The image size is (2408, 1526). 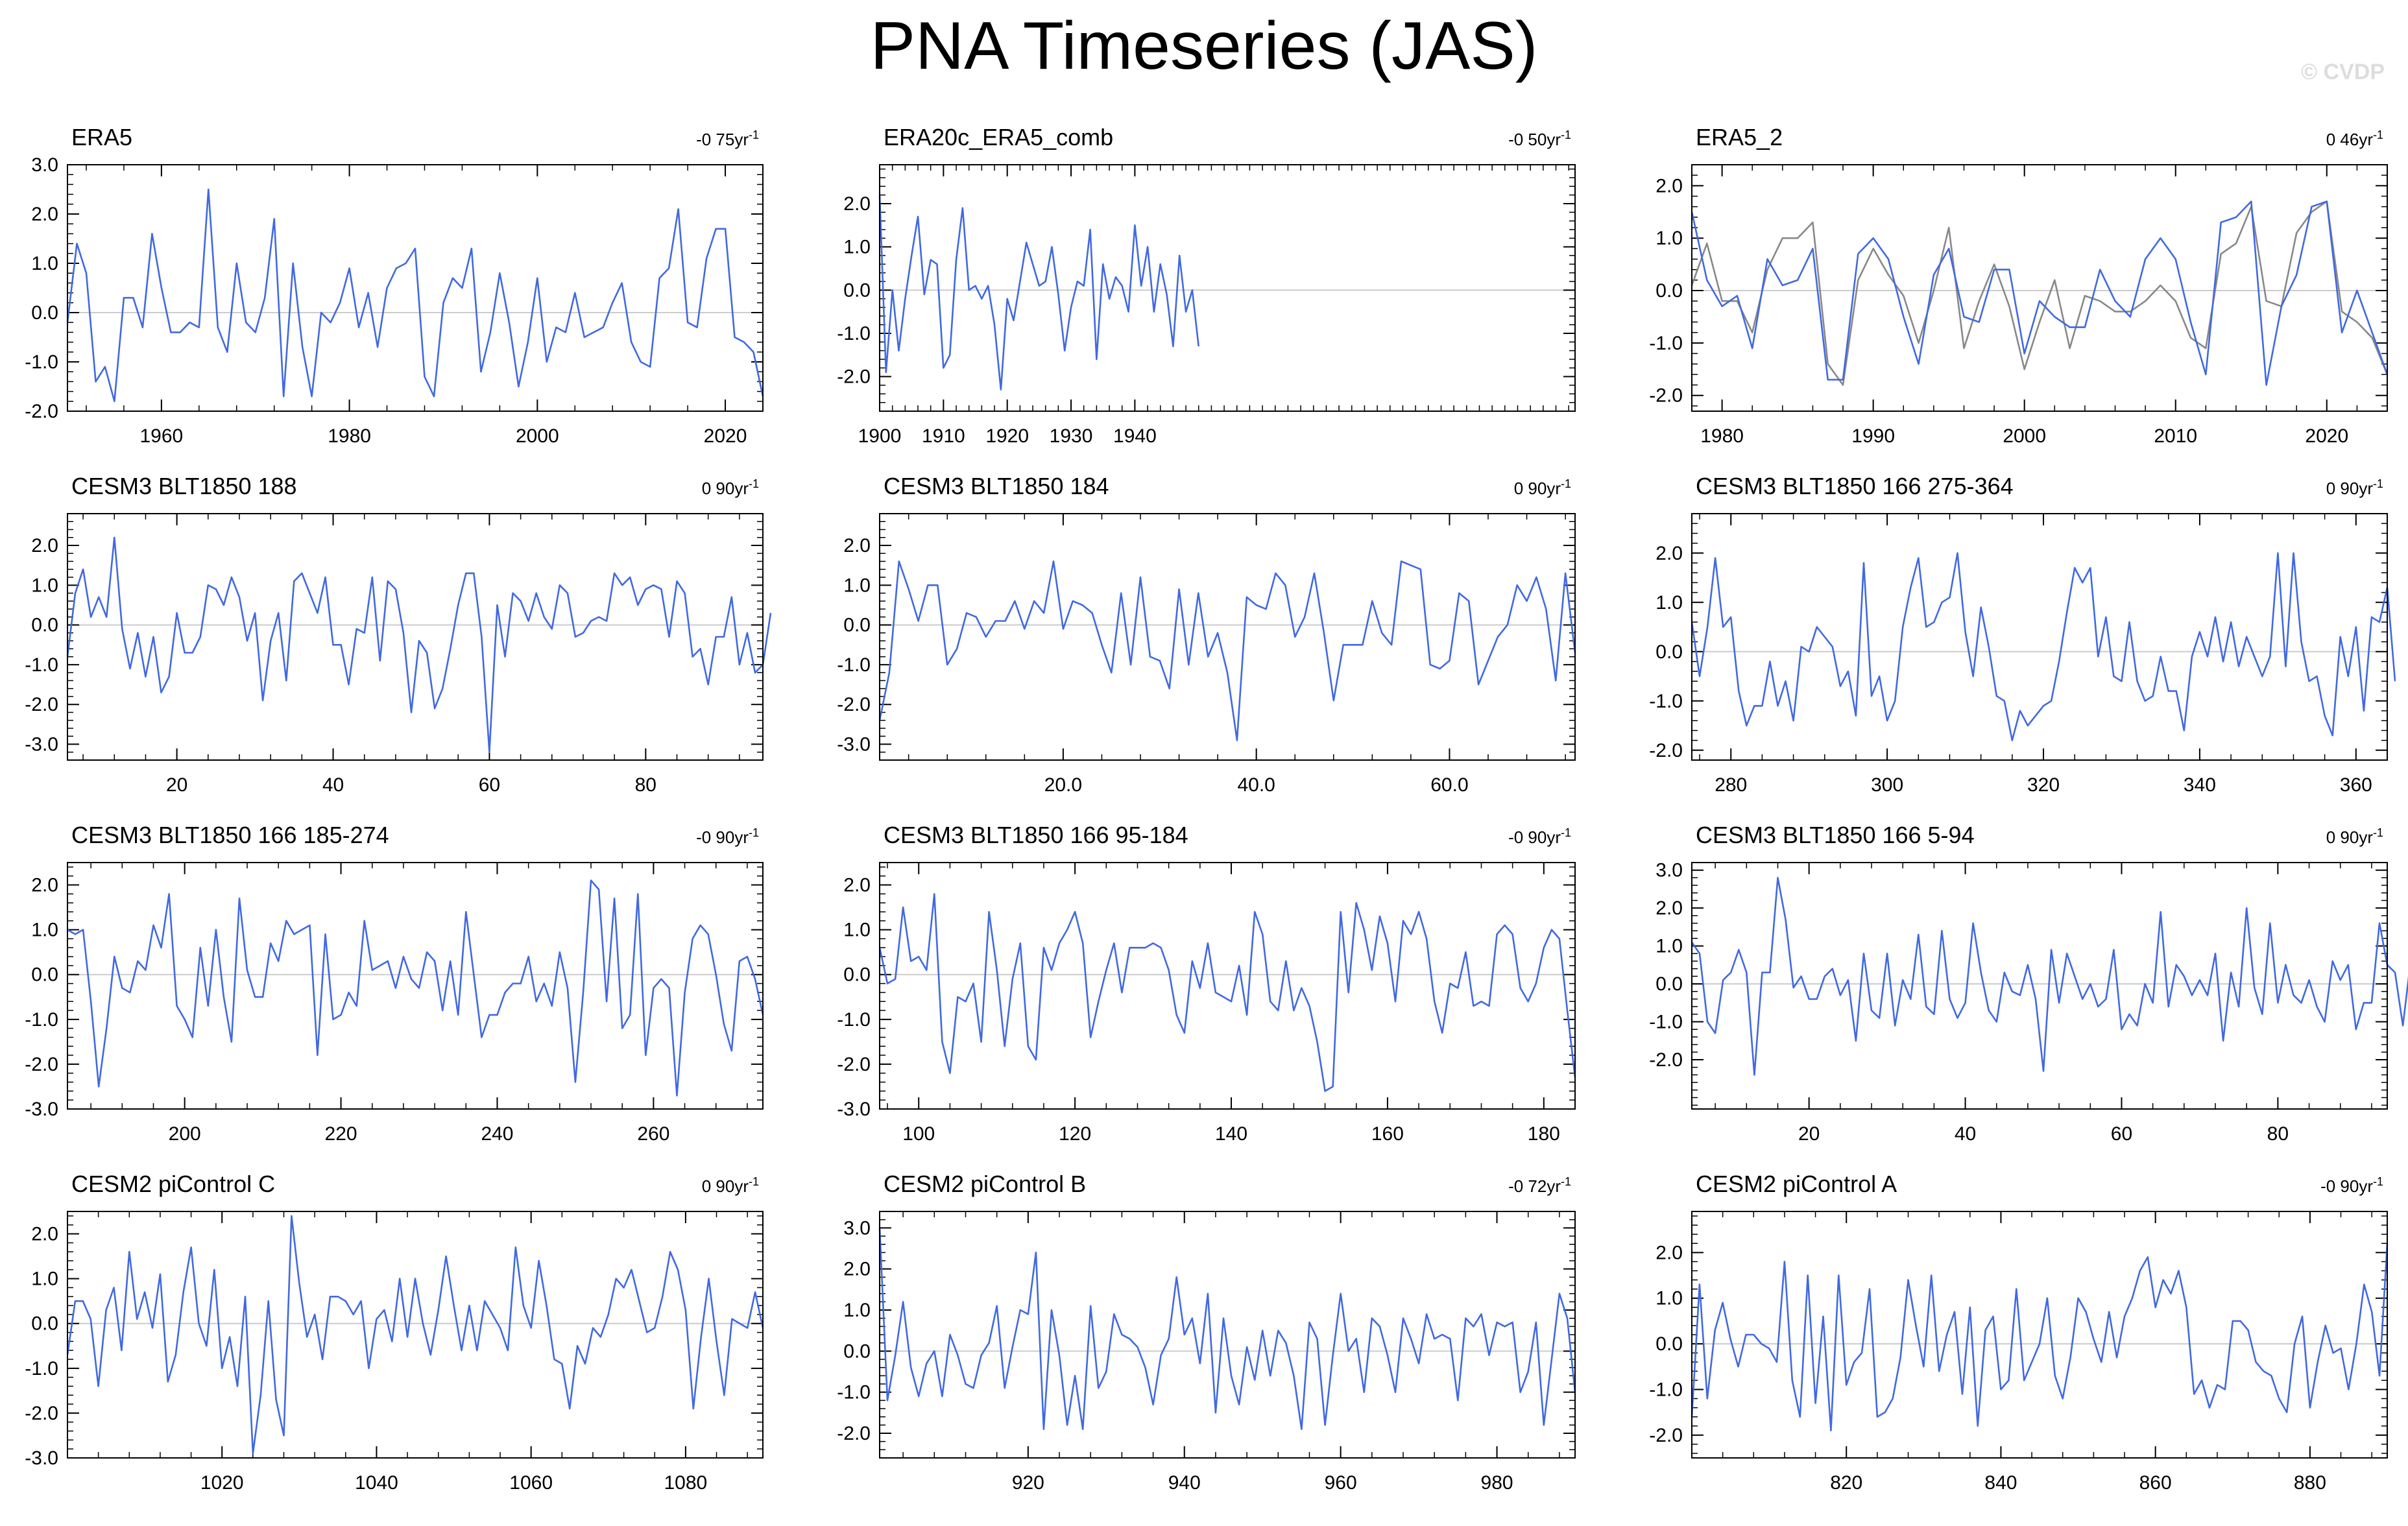 What do you see at coordinates (1739, 137) in the screenshot?
I see `panel-title: ERA5_2` at bounding box center [1739, 137].